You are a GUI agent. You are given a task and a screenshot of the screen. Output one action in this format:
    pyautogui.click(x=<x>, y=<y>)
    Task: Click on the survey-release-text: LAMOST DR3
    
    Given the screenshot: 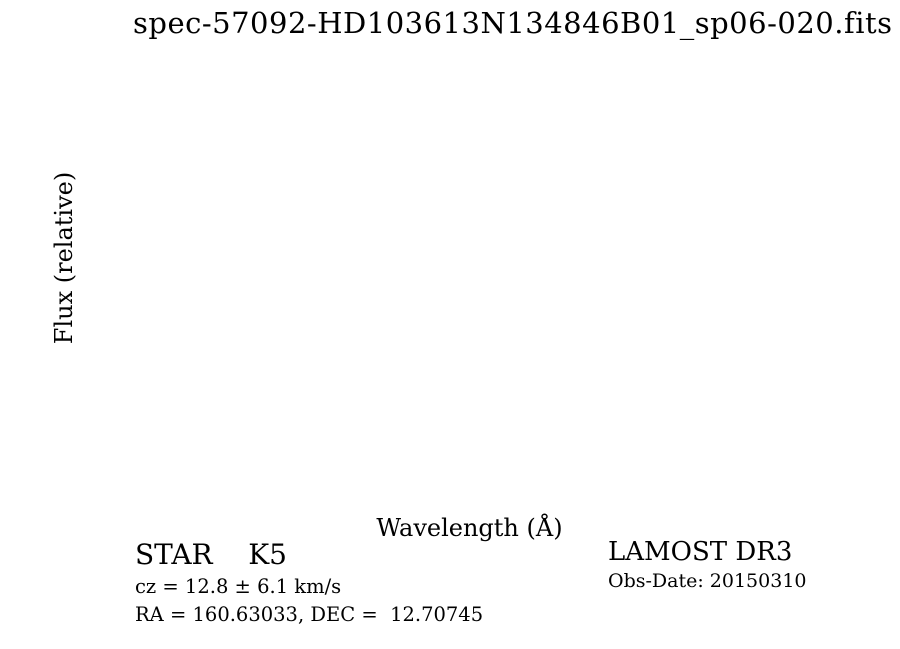 What is the action you would take?
    pyautogui.click(x=700, y=552)
    